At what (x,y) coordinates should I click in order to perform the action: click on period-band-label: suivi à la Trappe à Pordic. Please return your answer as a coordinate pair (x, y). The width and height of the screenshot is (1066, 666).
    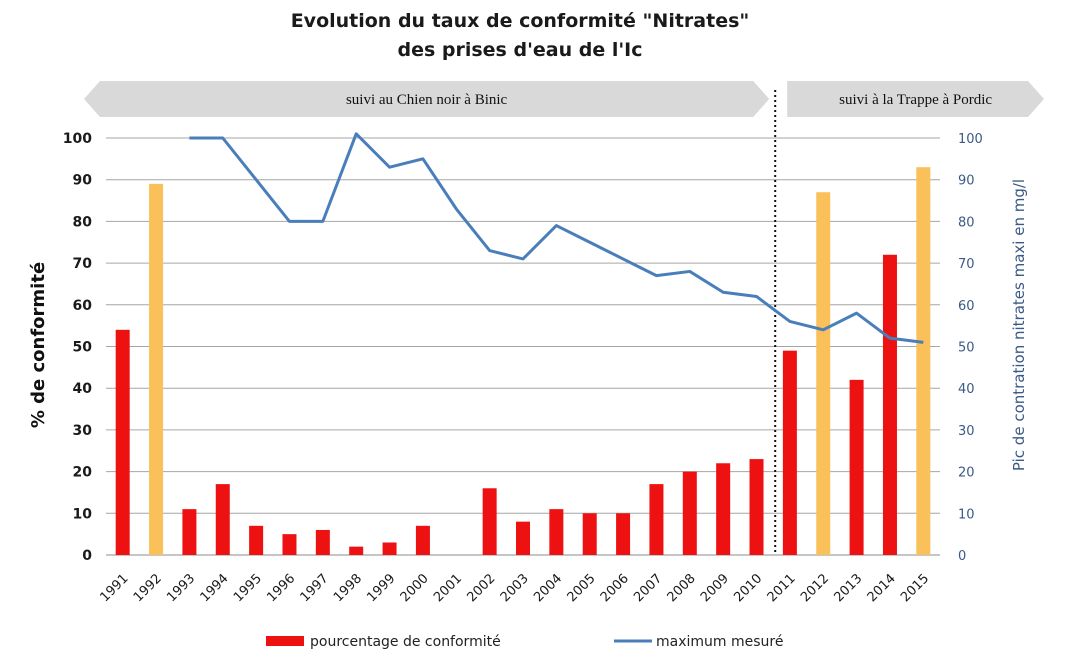
    Looking at the image, I should click on (915, 100).